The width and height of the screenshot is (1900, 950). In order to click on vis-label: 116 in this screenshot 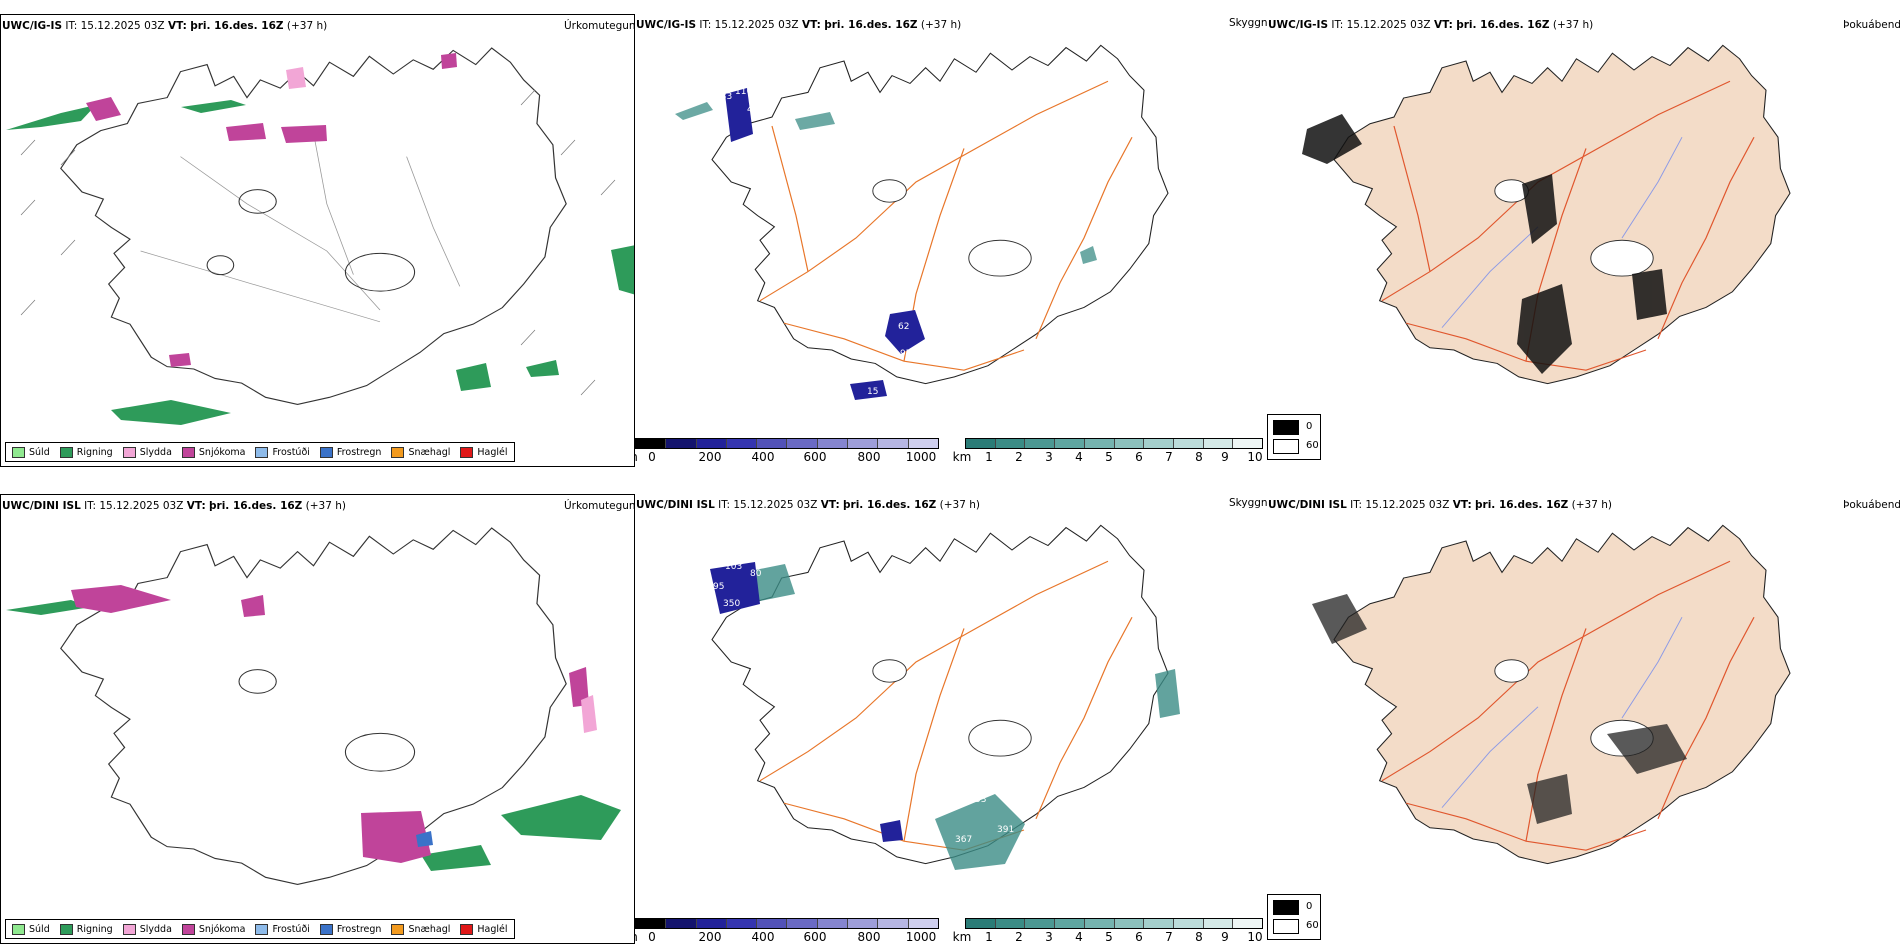, I will do `click(743, 92)`.